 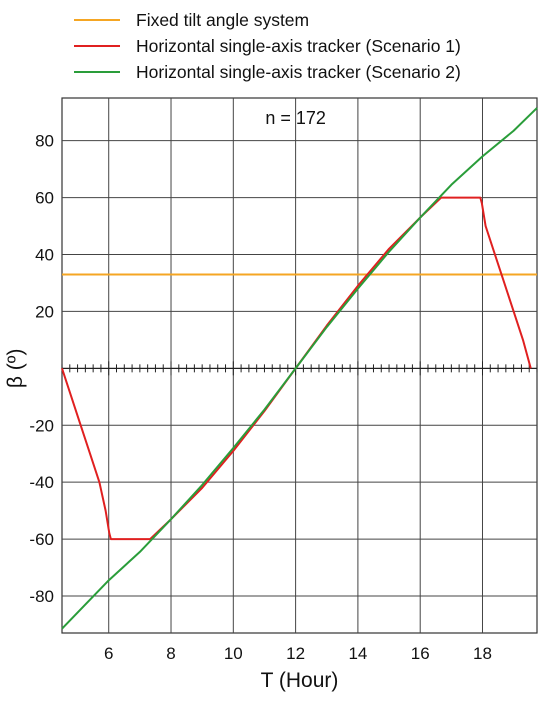 I want to click on y-tick-label: 40, so click(x=44, y=255).